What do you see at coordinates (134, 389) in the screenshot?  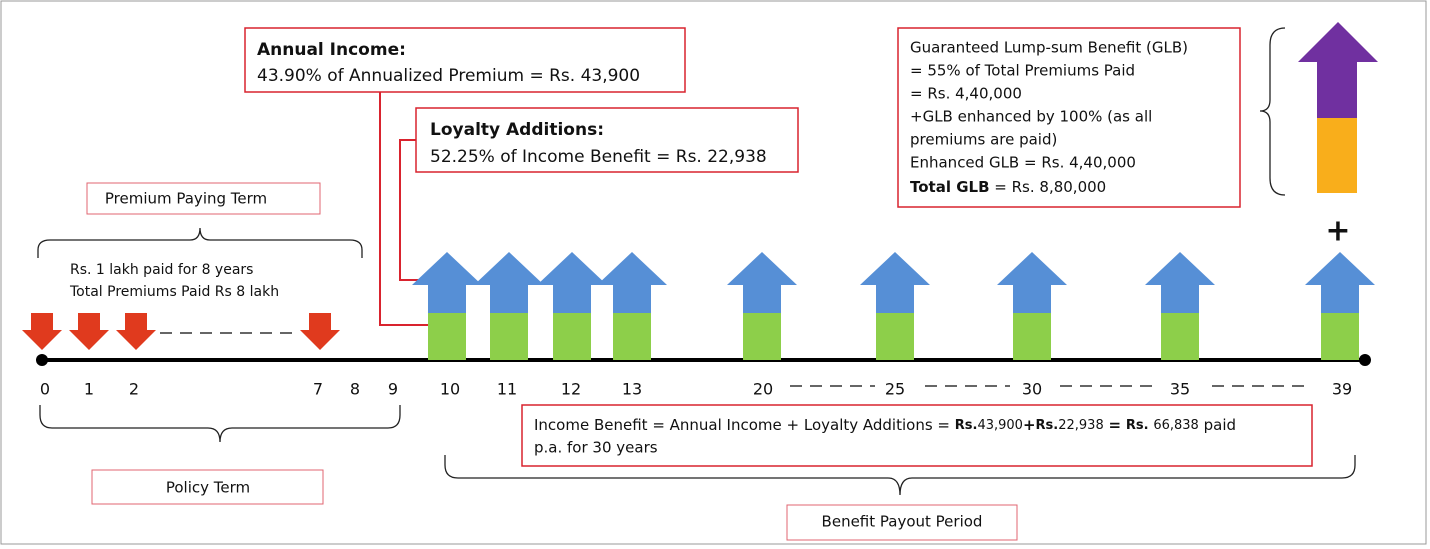 I see `timeline-label: 2` at bounding box center [134, 389].